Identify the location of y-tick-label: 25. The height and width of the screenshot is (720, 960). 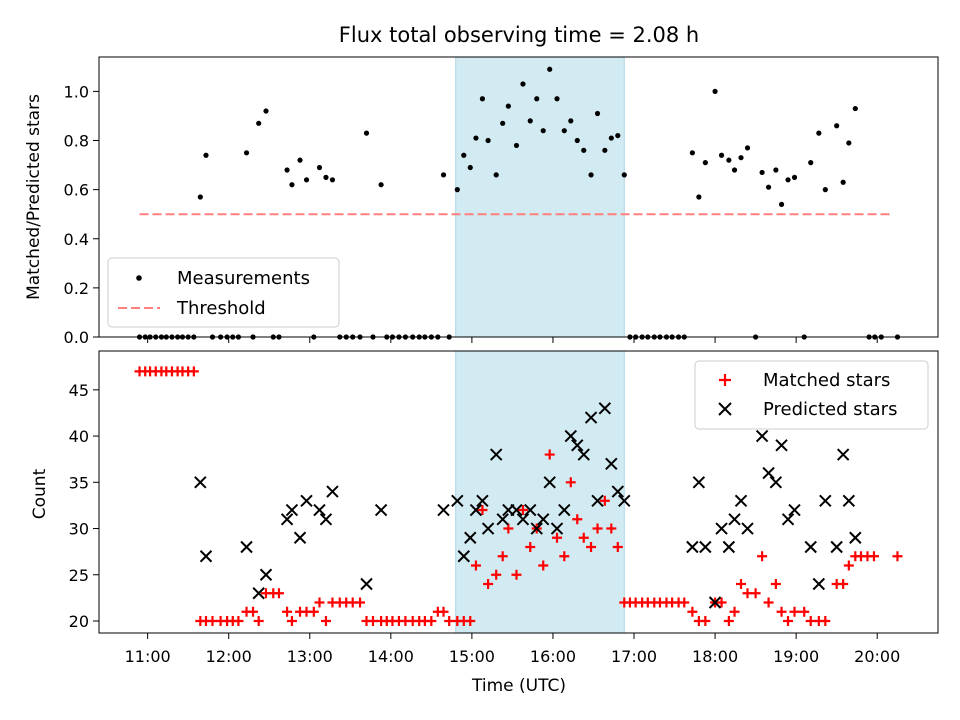
(79, 575).